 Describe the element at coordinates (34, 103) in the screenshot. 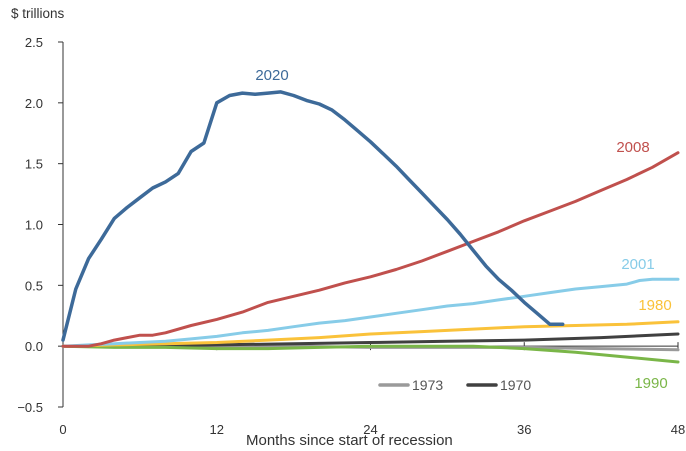

I see `y-tick-label: 2.0` at that location.